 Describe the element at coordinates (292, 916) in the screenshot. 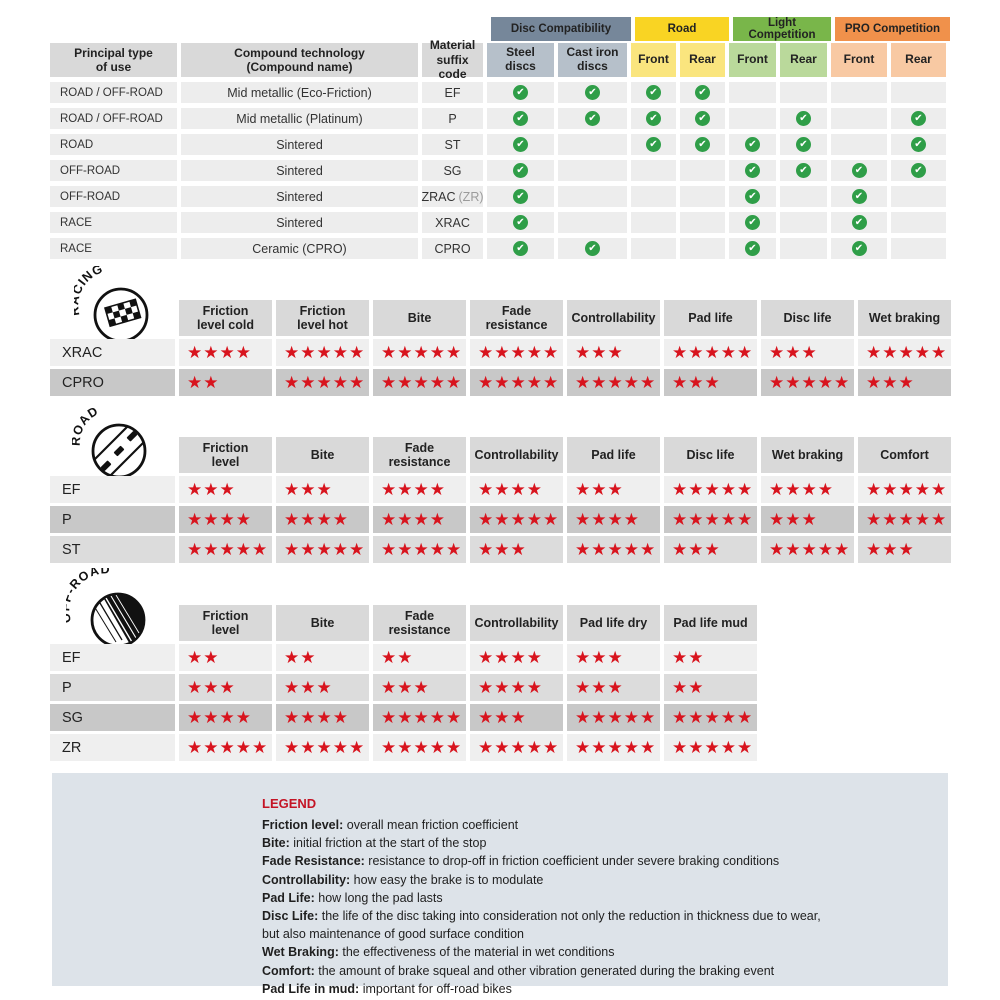

I see `legend-term: Disc Life:` at that location.